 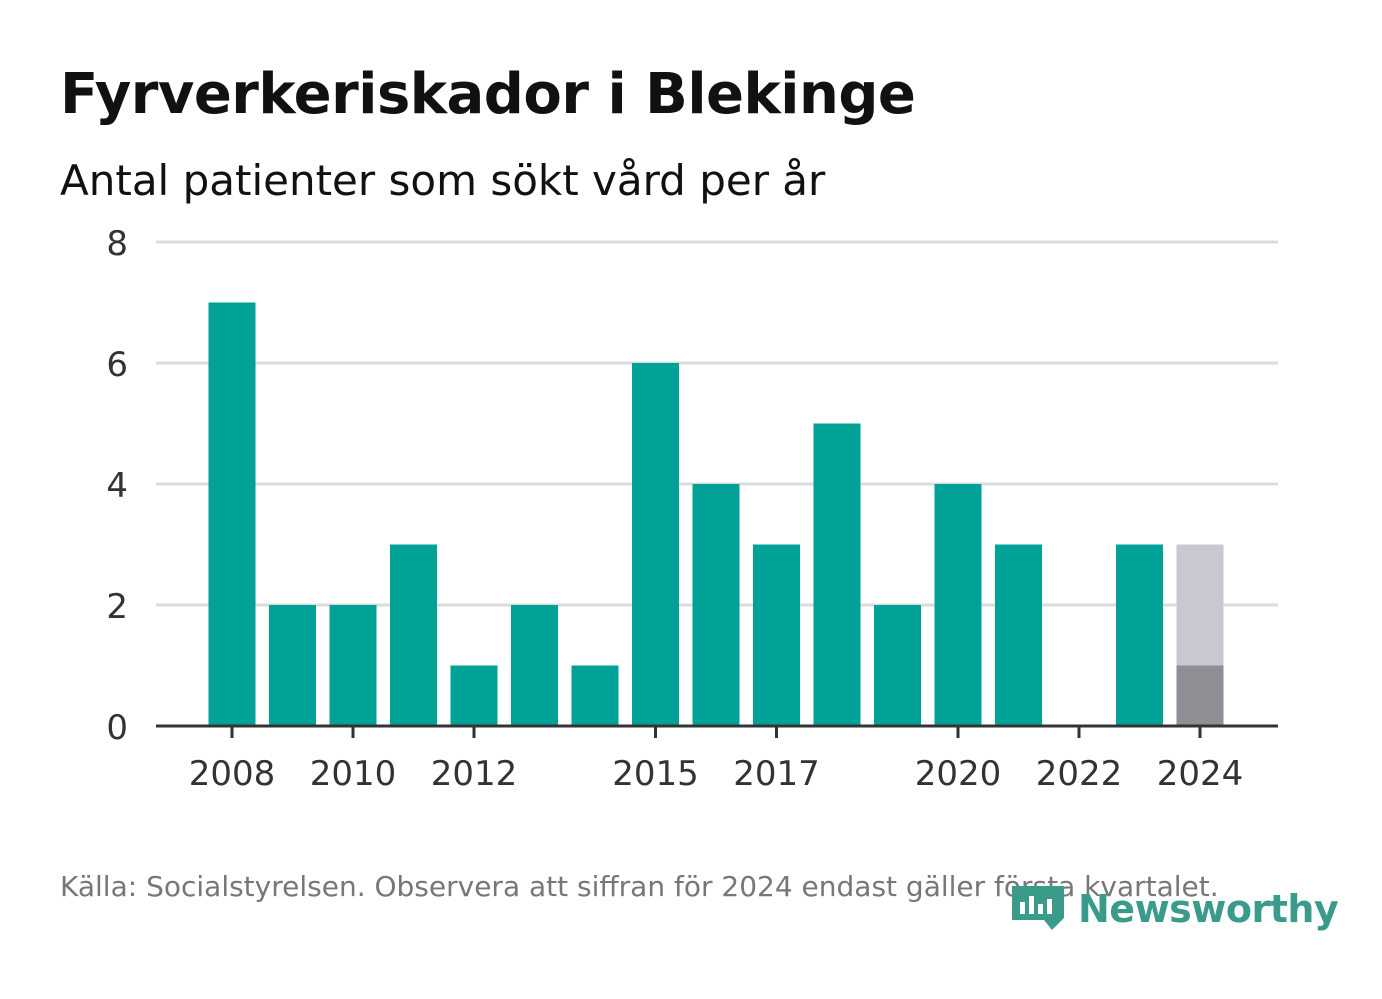 What do you see at coordinates (1200, 774) in the screenshot?
I see `x-tick-label: 2024` at bounding box center [1200, 774].